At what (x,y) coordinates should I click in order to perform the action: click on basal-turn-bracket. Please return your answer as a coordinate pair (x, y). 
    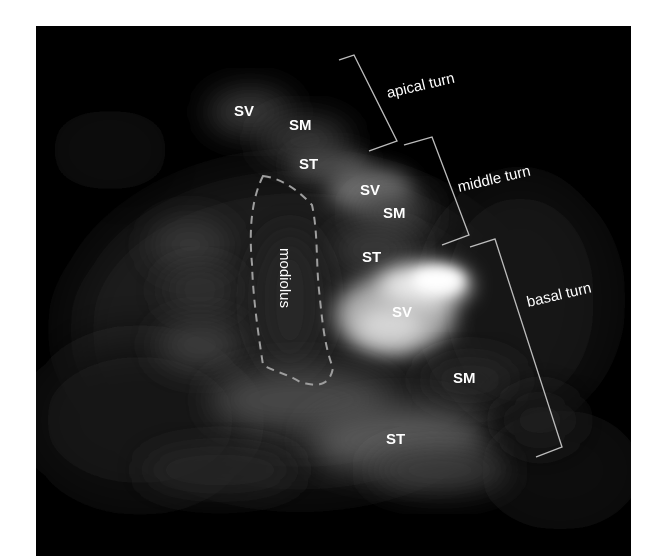
    Looking at the image, I should click on (516, 348).